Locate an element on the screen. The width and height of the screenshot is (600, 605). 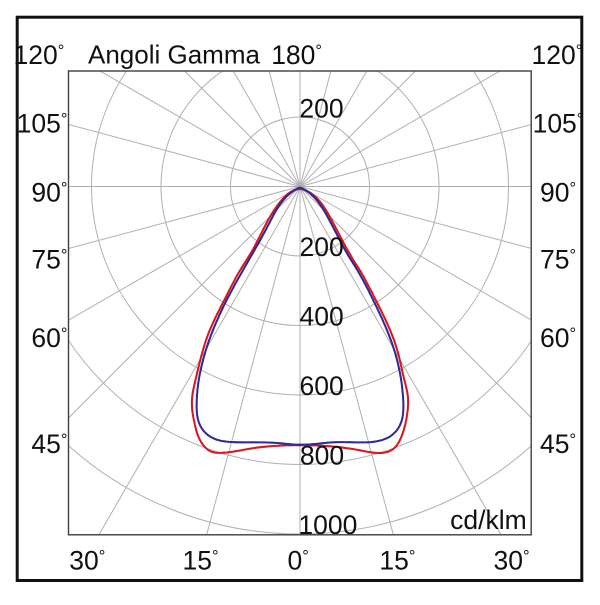
svg-text: 1000 is located at coordinates (327, 525).